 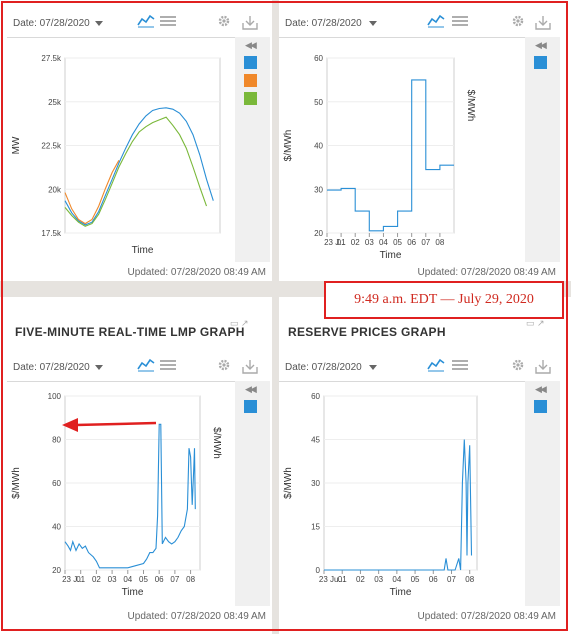 What do you see at coordinates (470, 106) in the screenshot?
I see `y-axis-title-right: $/MWh` at bounding box center [470, 106].